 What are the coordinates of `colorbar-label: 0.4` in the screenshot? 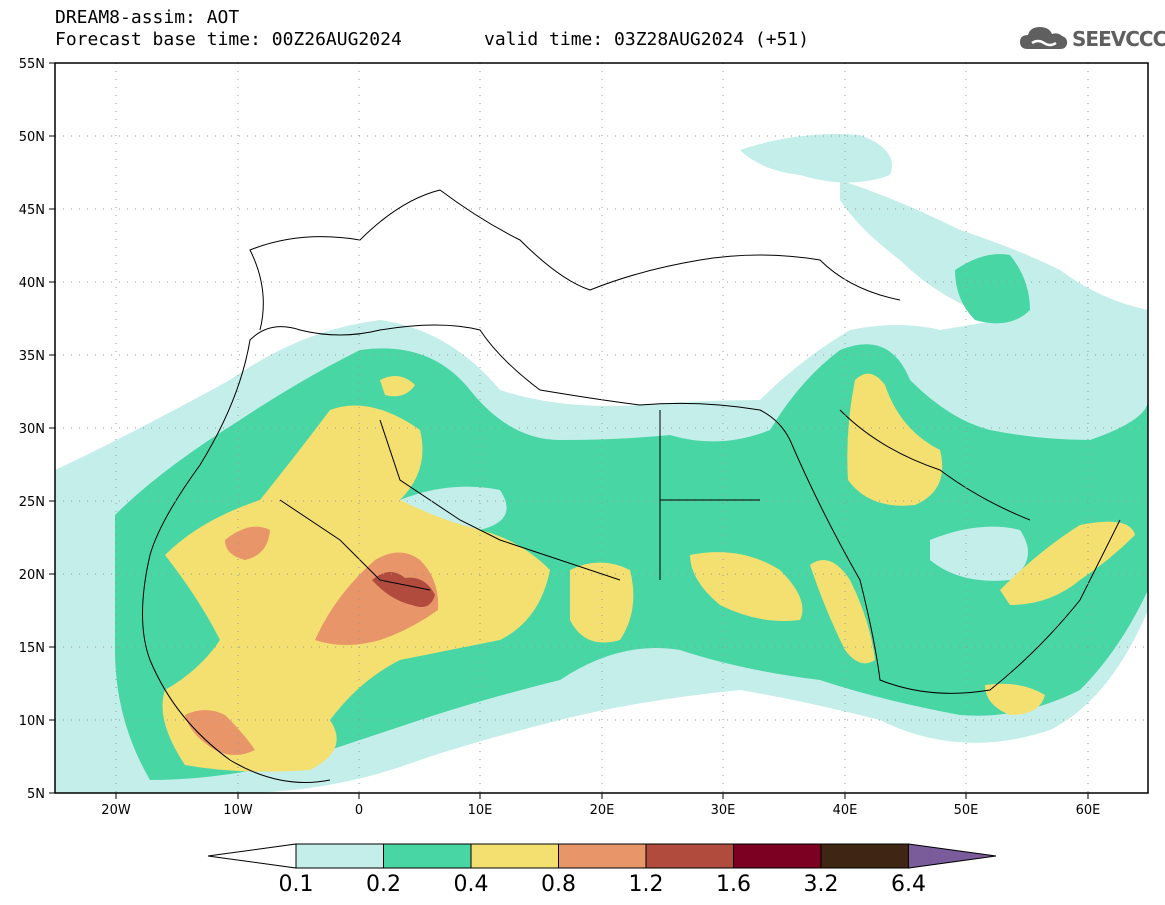 It's located at (471, 884).